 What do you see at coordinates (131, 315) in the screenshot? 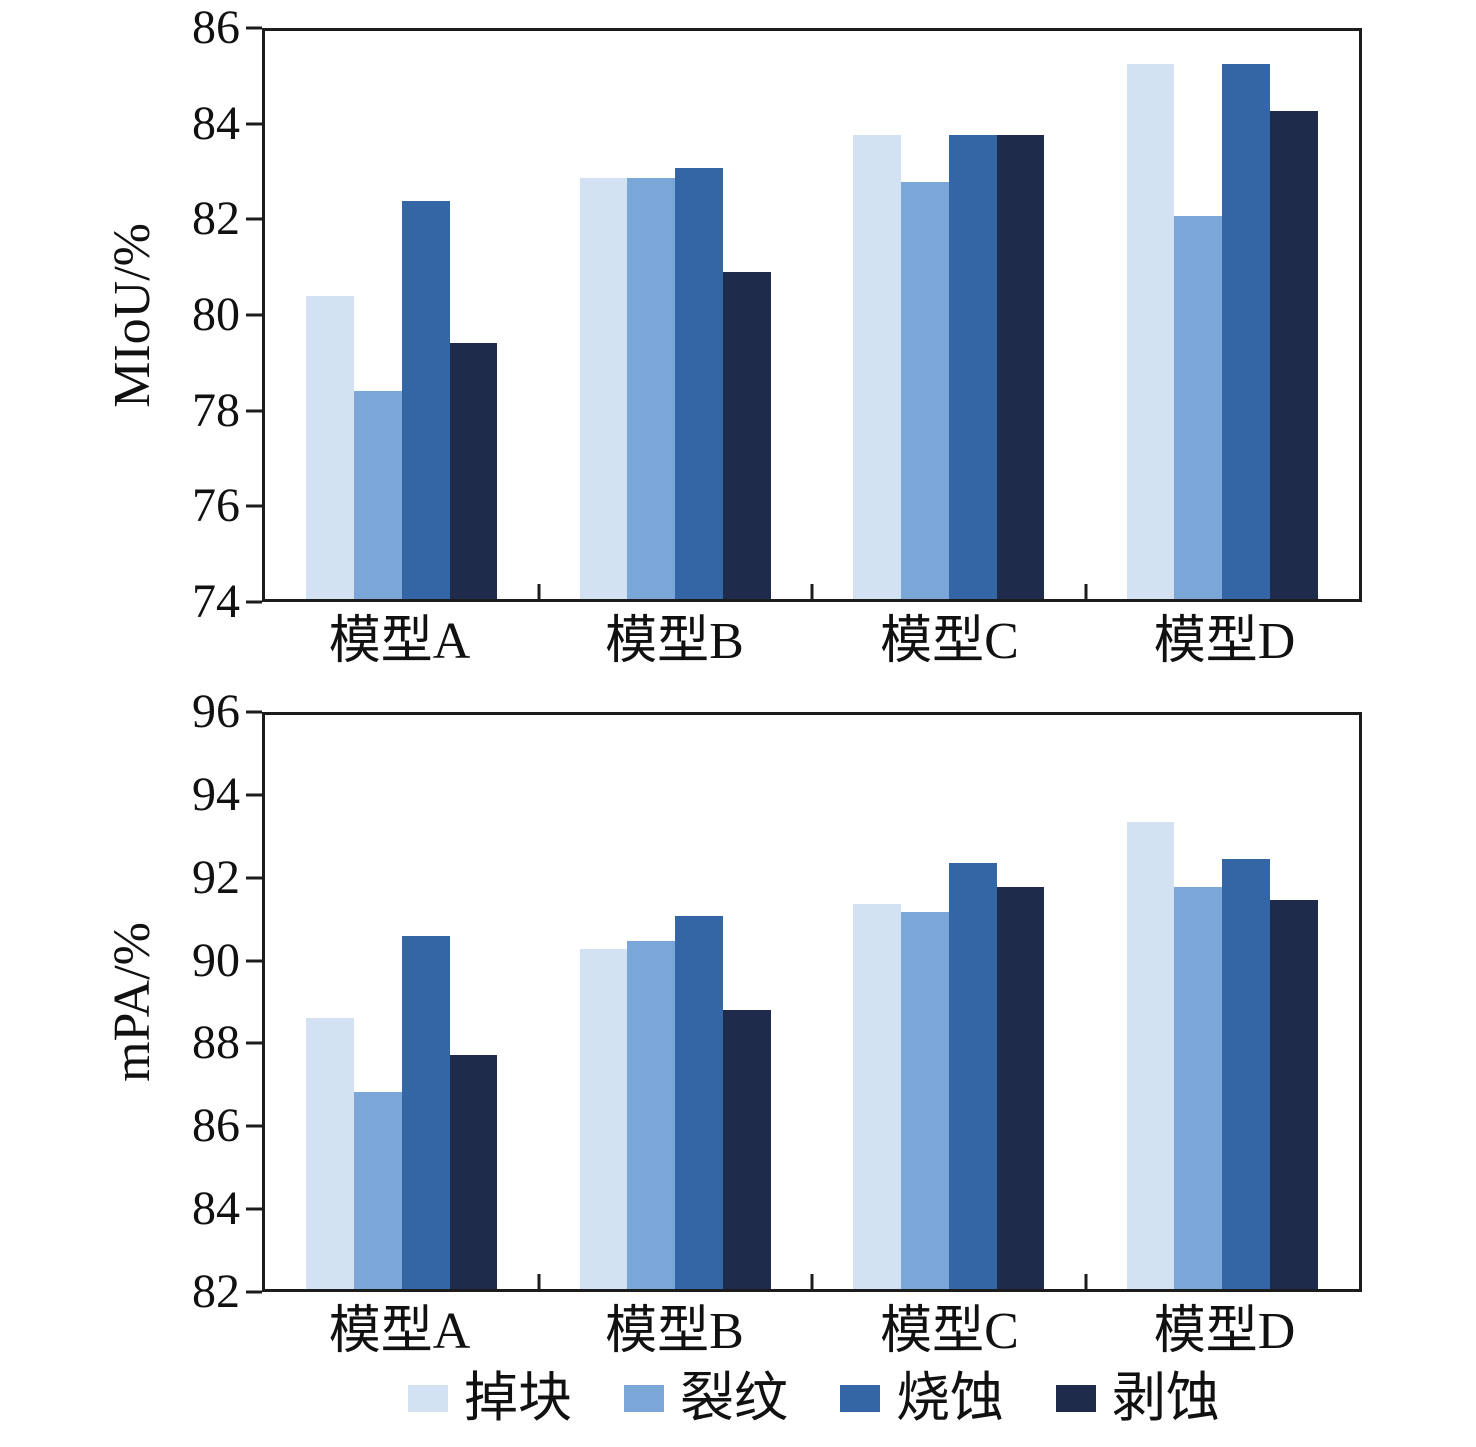
I see `y-axis: 74 76 78 80 82 84 86` at bounding box center [131, 315].